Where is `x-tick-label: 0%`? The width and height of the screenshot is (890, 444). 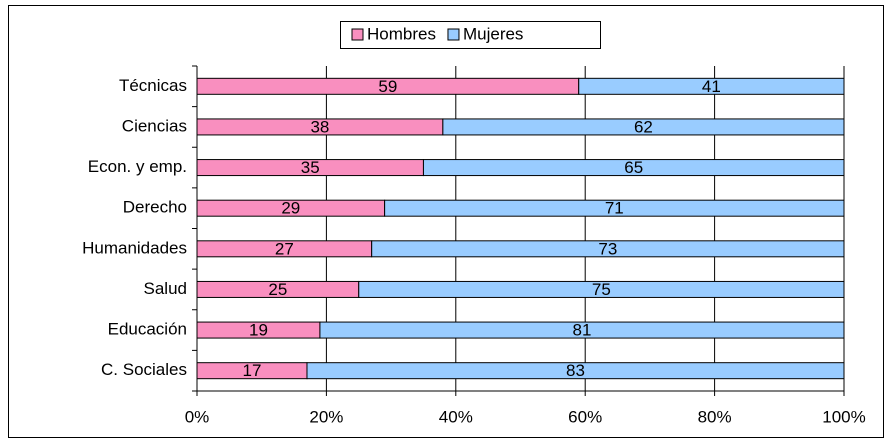 x-tick-label: 0% is located at coordinates (197, 416).